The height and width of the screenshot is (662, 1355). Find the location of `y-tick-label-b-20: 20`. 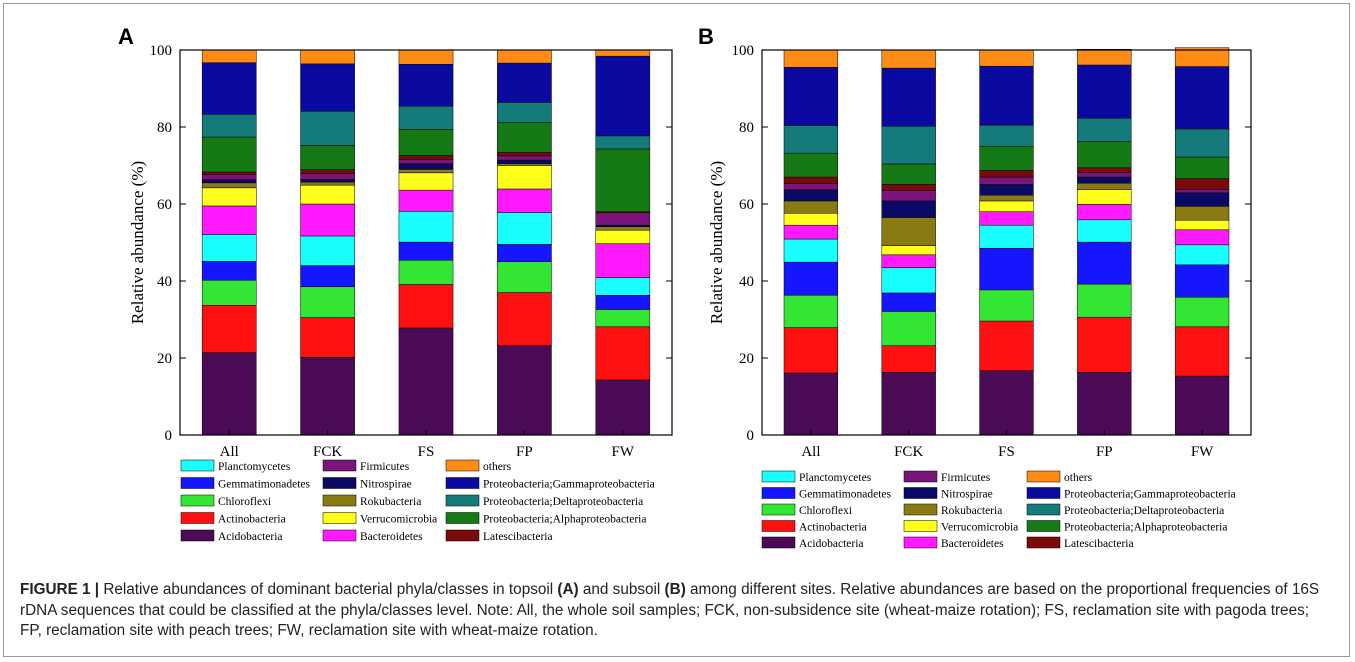

y-tick-label-b-20: 20 is located at coordinates (746, 359).